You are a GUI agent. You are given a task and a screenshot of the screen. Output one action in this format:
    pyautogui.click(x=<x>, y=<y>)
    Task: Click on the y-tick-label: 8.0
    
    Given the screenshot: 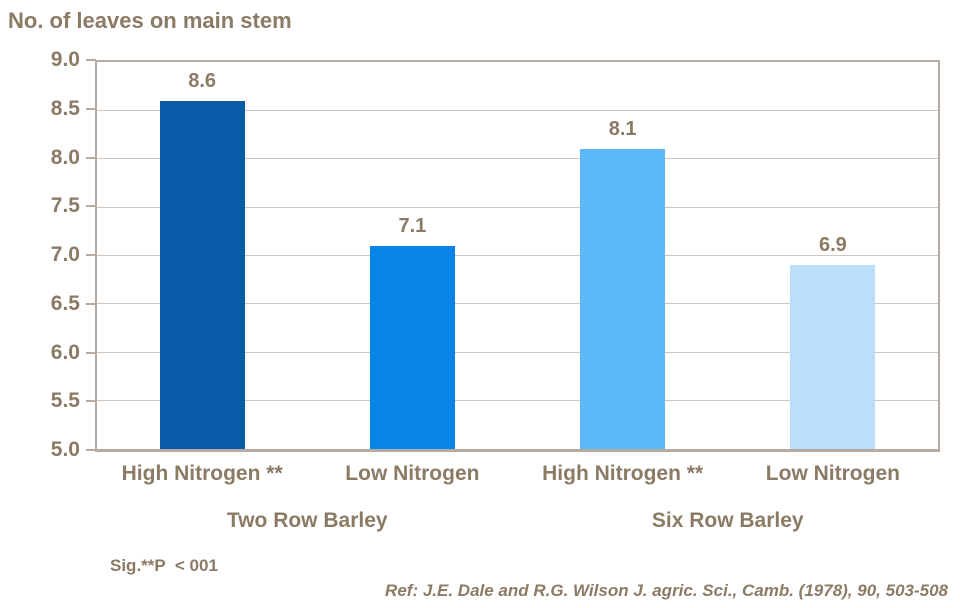 What is the action you would take?
    pyautogui.click(x=65, y=157)
    